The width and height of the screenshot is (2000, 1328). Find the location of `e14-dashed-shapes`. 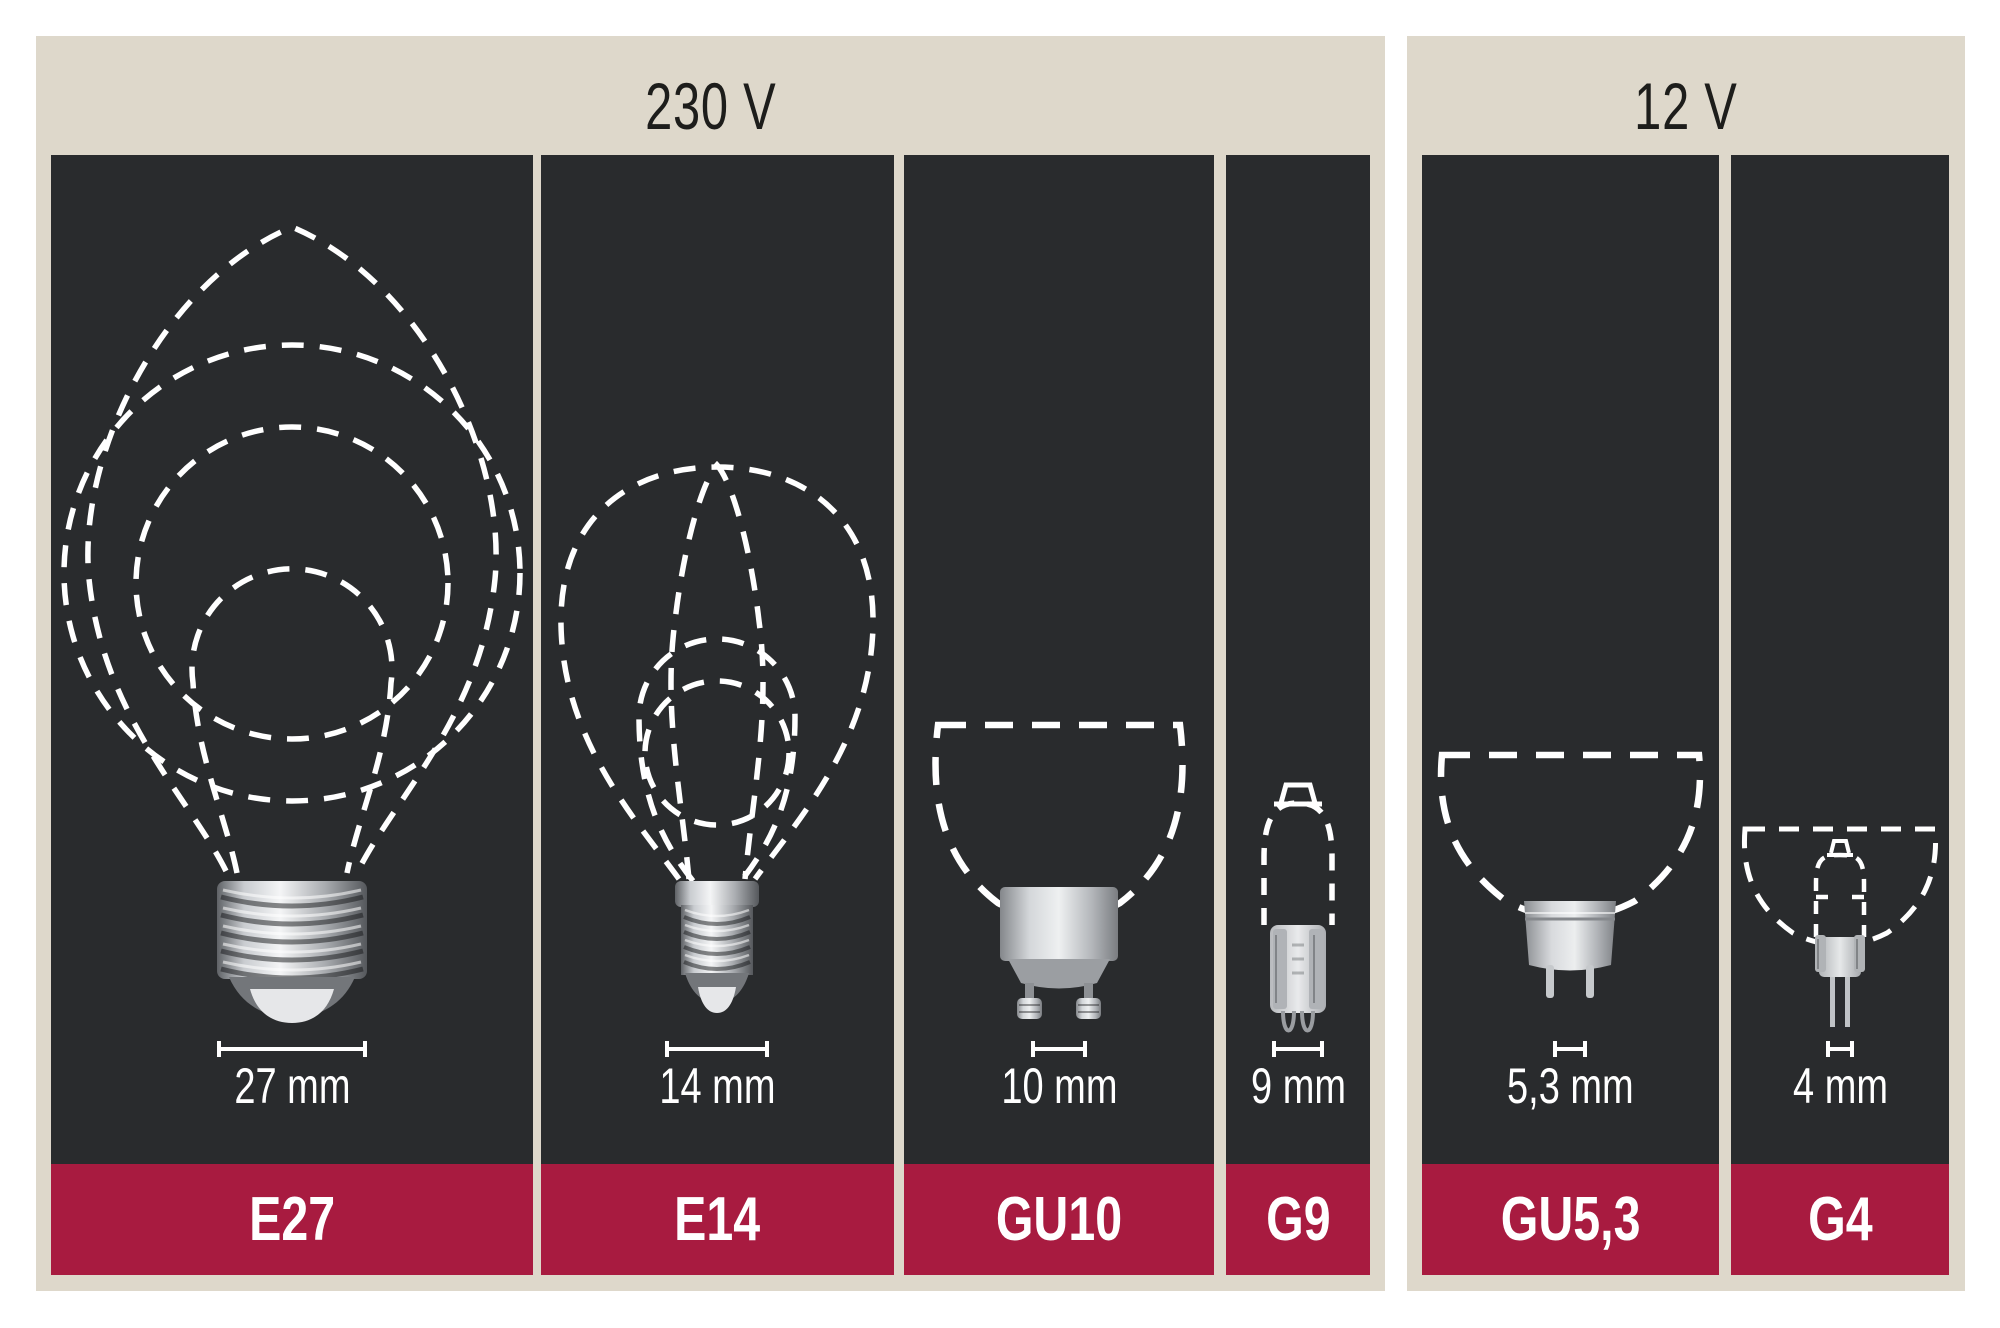

e14-dashed-shapes is located at coordinates (717, 671).